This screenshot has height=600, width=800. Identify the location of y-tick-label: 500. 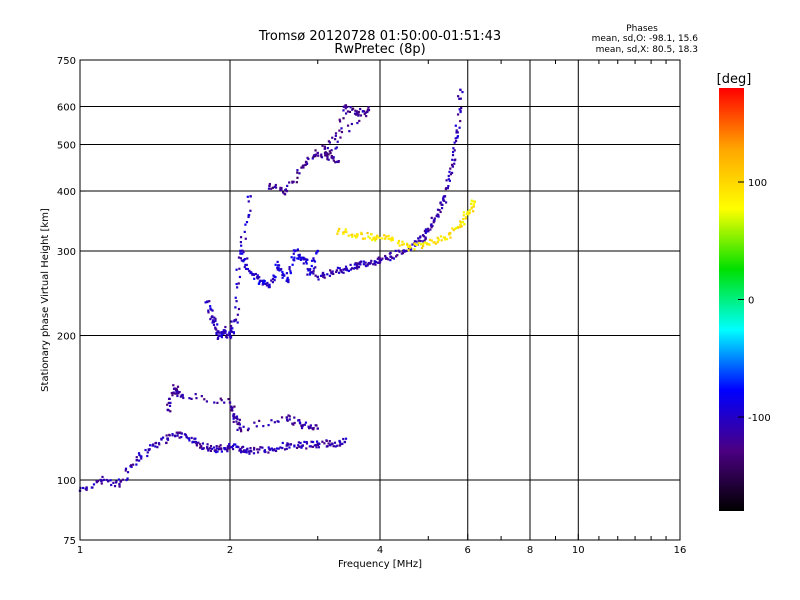
(66, 146).